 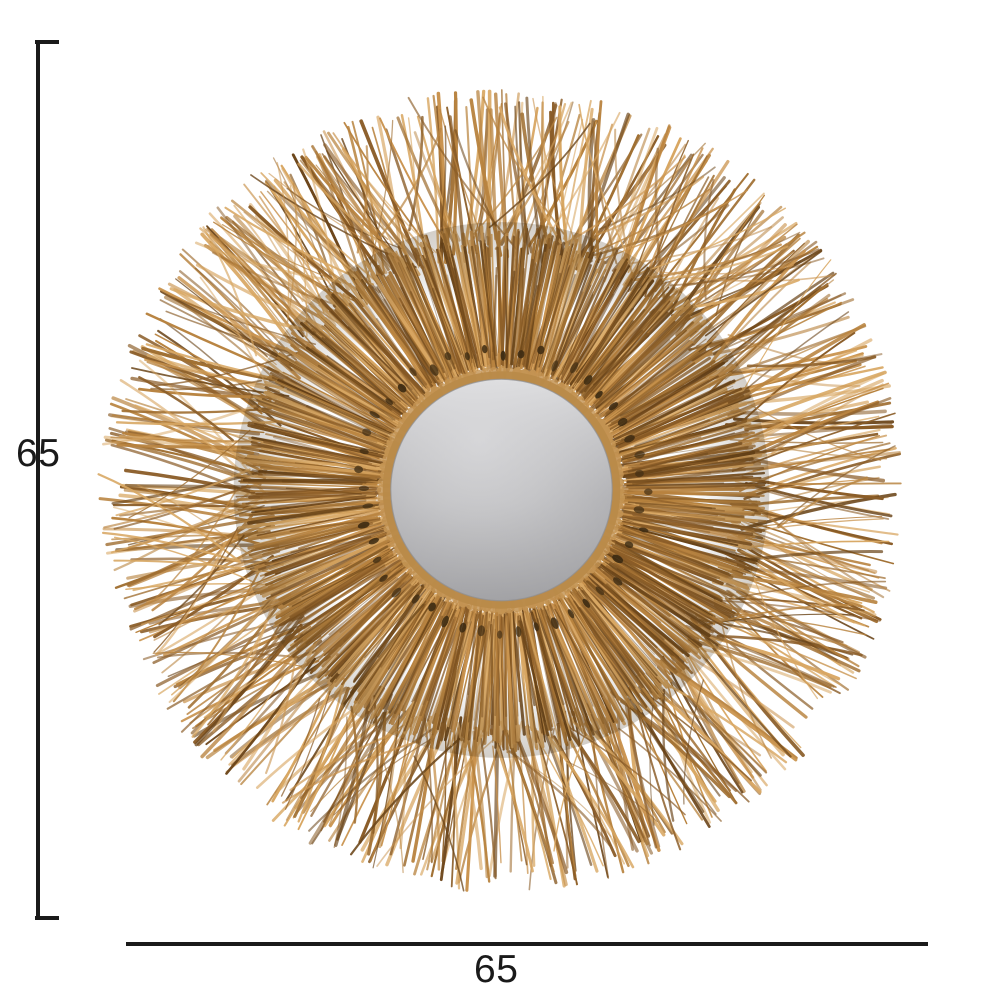 I want to click on mirror-glass-sheen, so click(x=501, y=490).